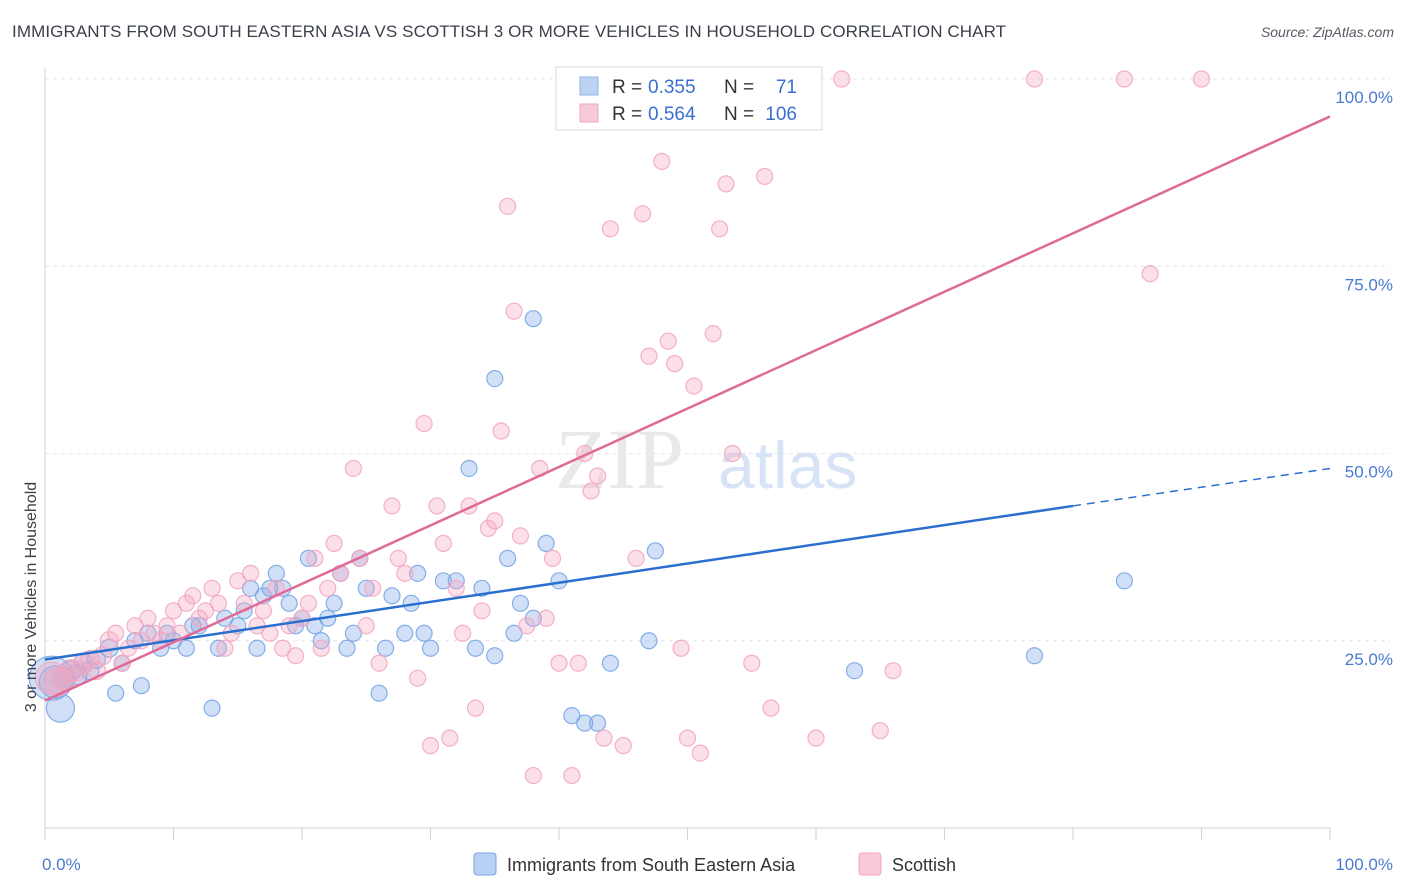 This screenshot has width=1406, height=892. What do you see at coordinates (1369, 472) in the screenshot?
I see `y-tick-label: 50.0%` at bounding box center [1369, 472].